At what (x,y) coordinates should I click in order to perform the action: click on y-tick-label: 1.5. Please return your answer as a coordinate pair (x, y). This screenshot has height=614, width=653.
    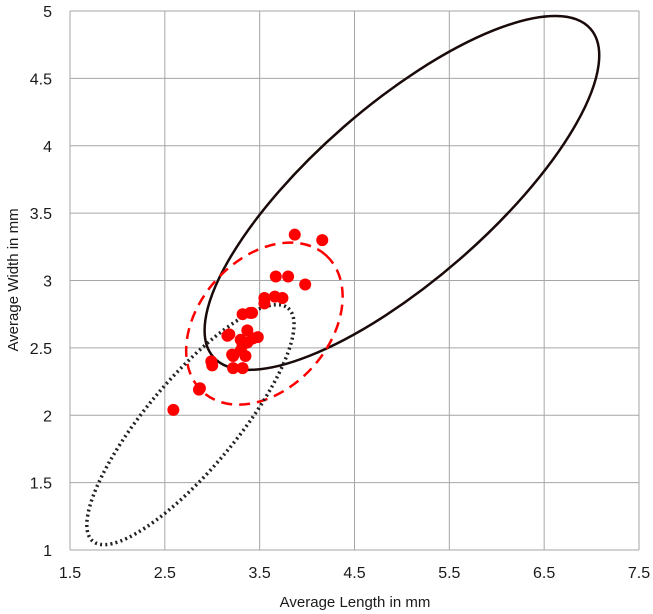
    Looking at the image, I should click on (41, 484).